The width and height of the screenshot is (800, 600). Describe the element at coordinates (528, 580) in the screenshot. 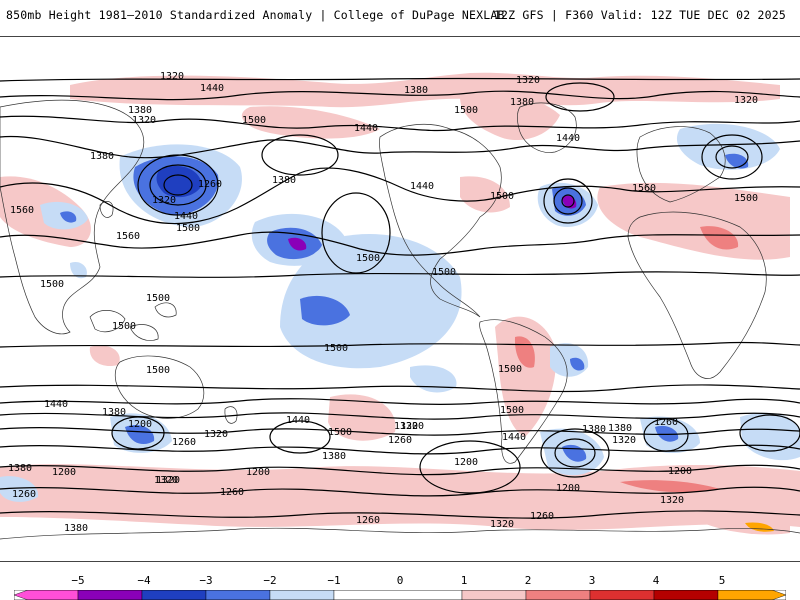

I see `colorbar-tick: 2` at that location.